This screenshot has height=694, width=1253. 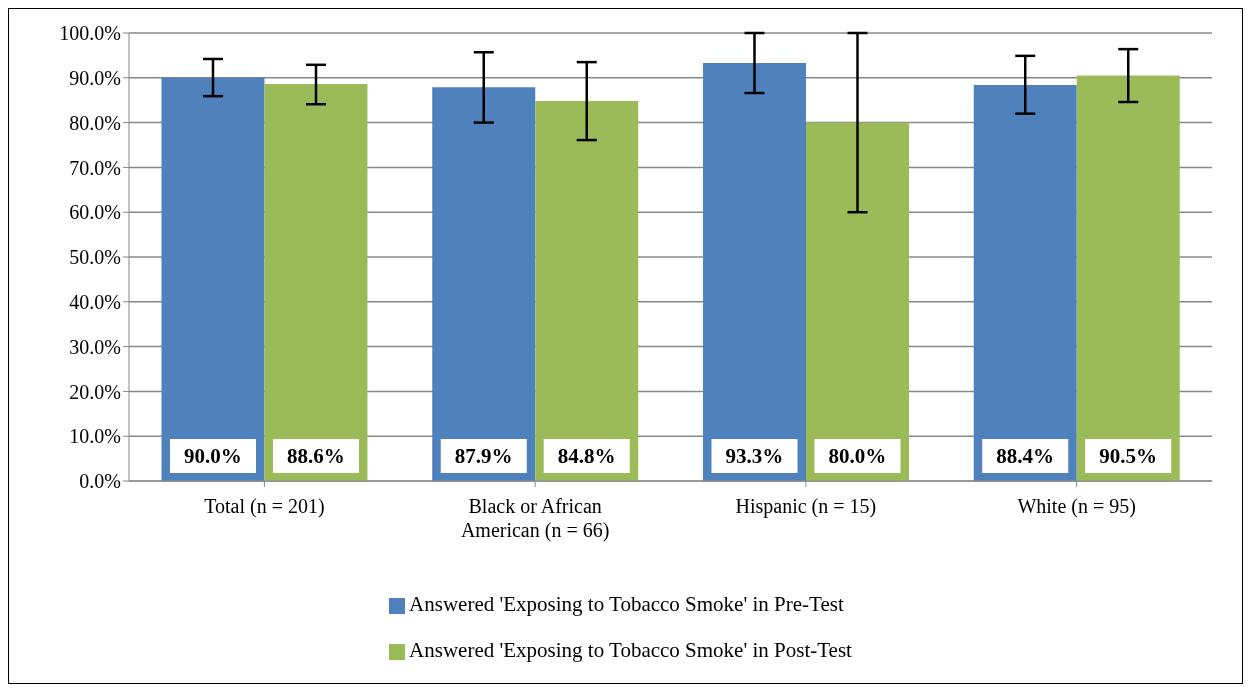 What do you see at coordinates (483, 456) in the screenshot?
I see `data-label: 87.9%` at bounding box center [483, 456].